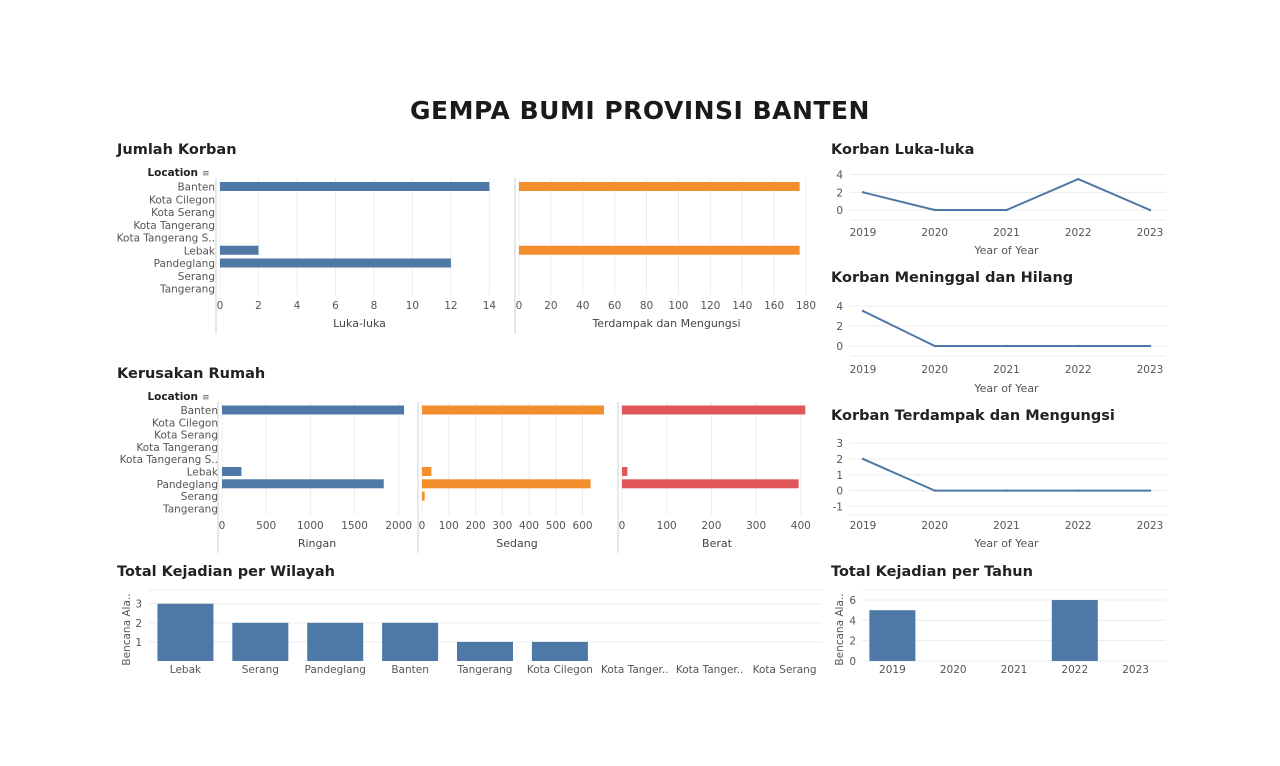 The height and width of the screenshot is (766, 1280). What do you see at coordinates (427, 471) in the screenshot?
I see `bar-sedang-lebak` at bounding box center [427, 471].